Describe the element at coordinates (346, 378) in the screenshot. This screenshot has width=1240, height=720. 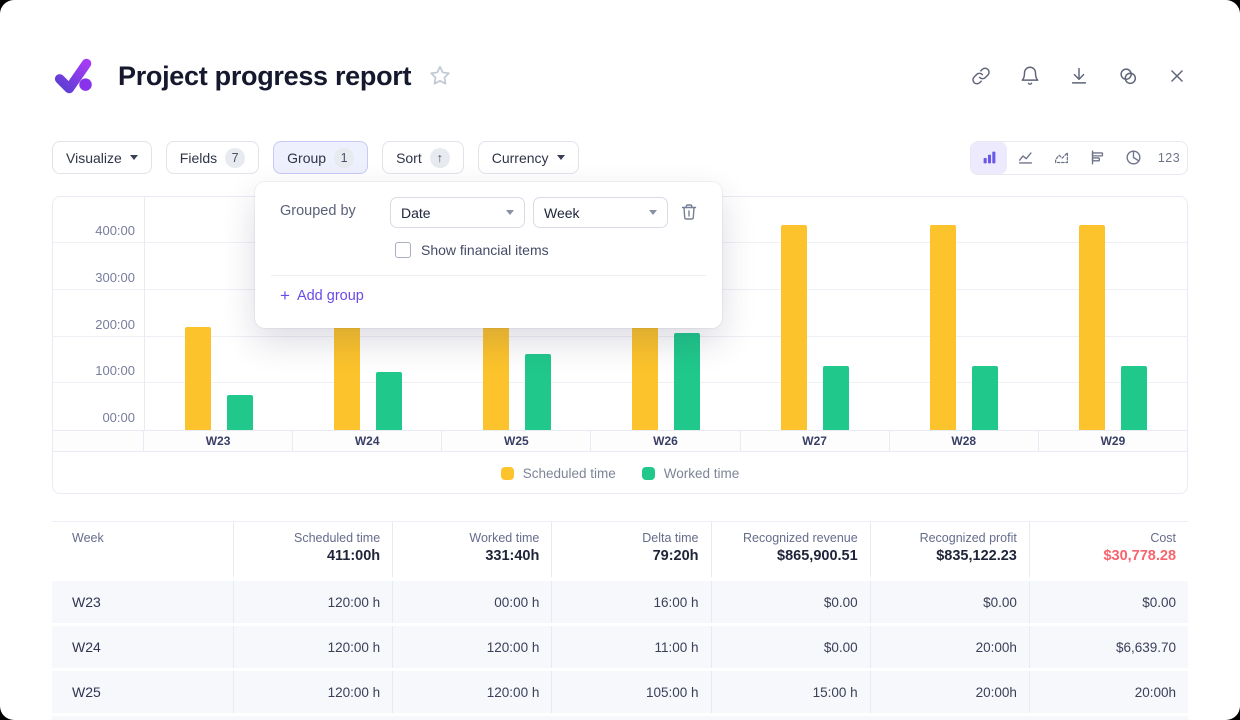
I see `scheduled-time-bar-w24` at that location.